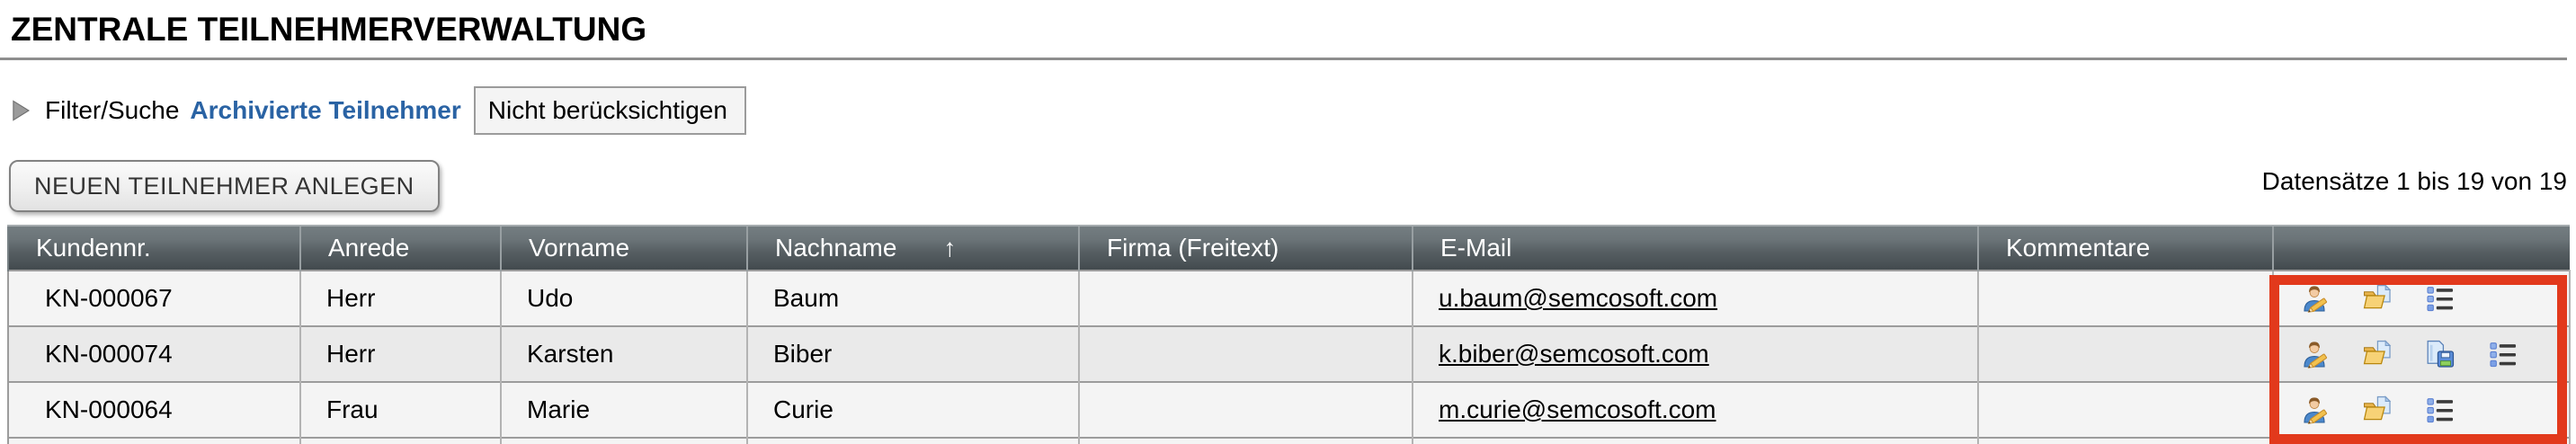  What do you see at coordinates (913, 353) in the screenshot?
I see `cell-nachname: Biber` at bounding box center [913, 353].